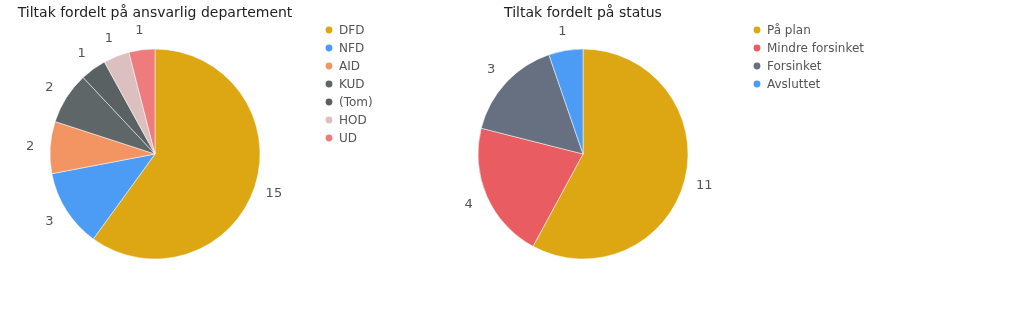 This screenshot has height=336, width=1024. What do you see at coordinates (274, 192) in the screenshot?
I see `data-label: 15` at bounding box center [274, 192].